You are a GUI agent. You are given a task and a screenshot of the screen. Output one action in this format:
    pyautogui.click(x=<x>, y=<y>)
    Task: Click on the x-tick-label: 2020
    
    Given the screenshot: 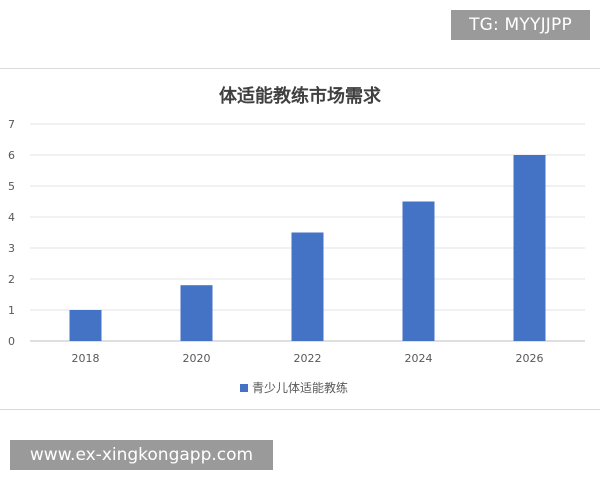 What is the action you would take?
    pyautogui.click(x=197, y=358)
    